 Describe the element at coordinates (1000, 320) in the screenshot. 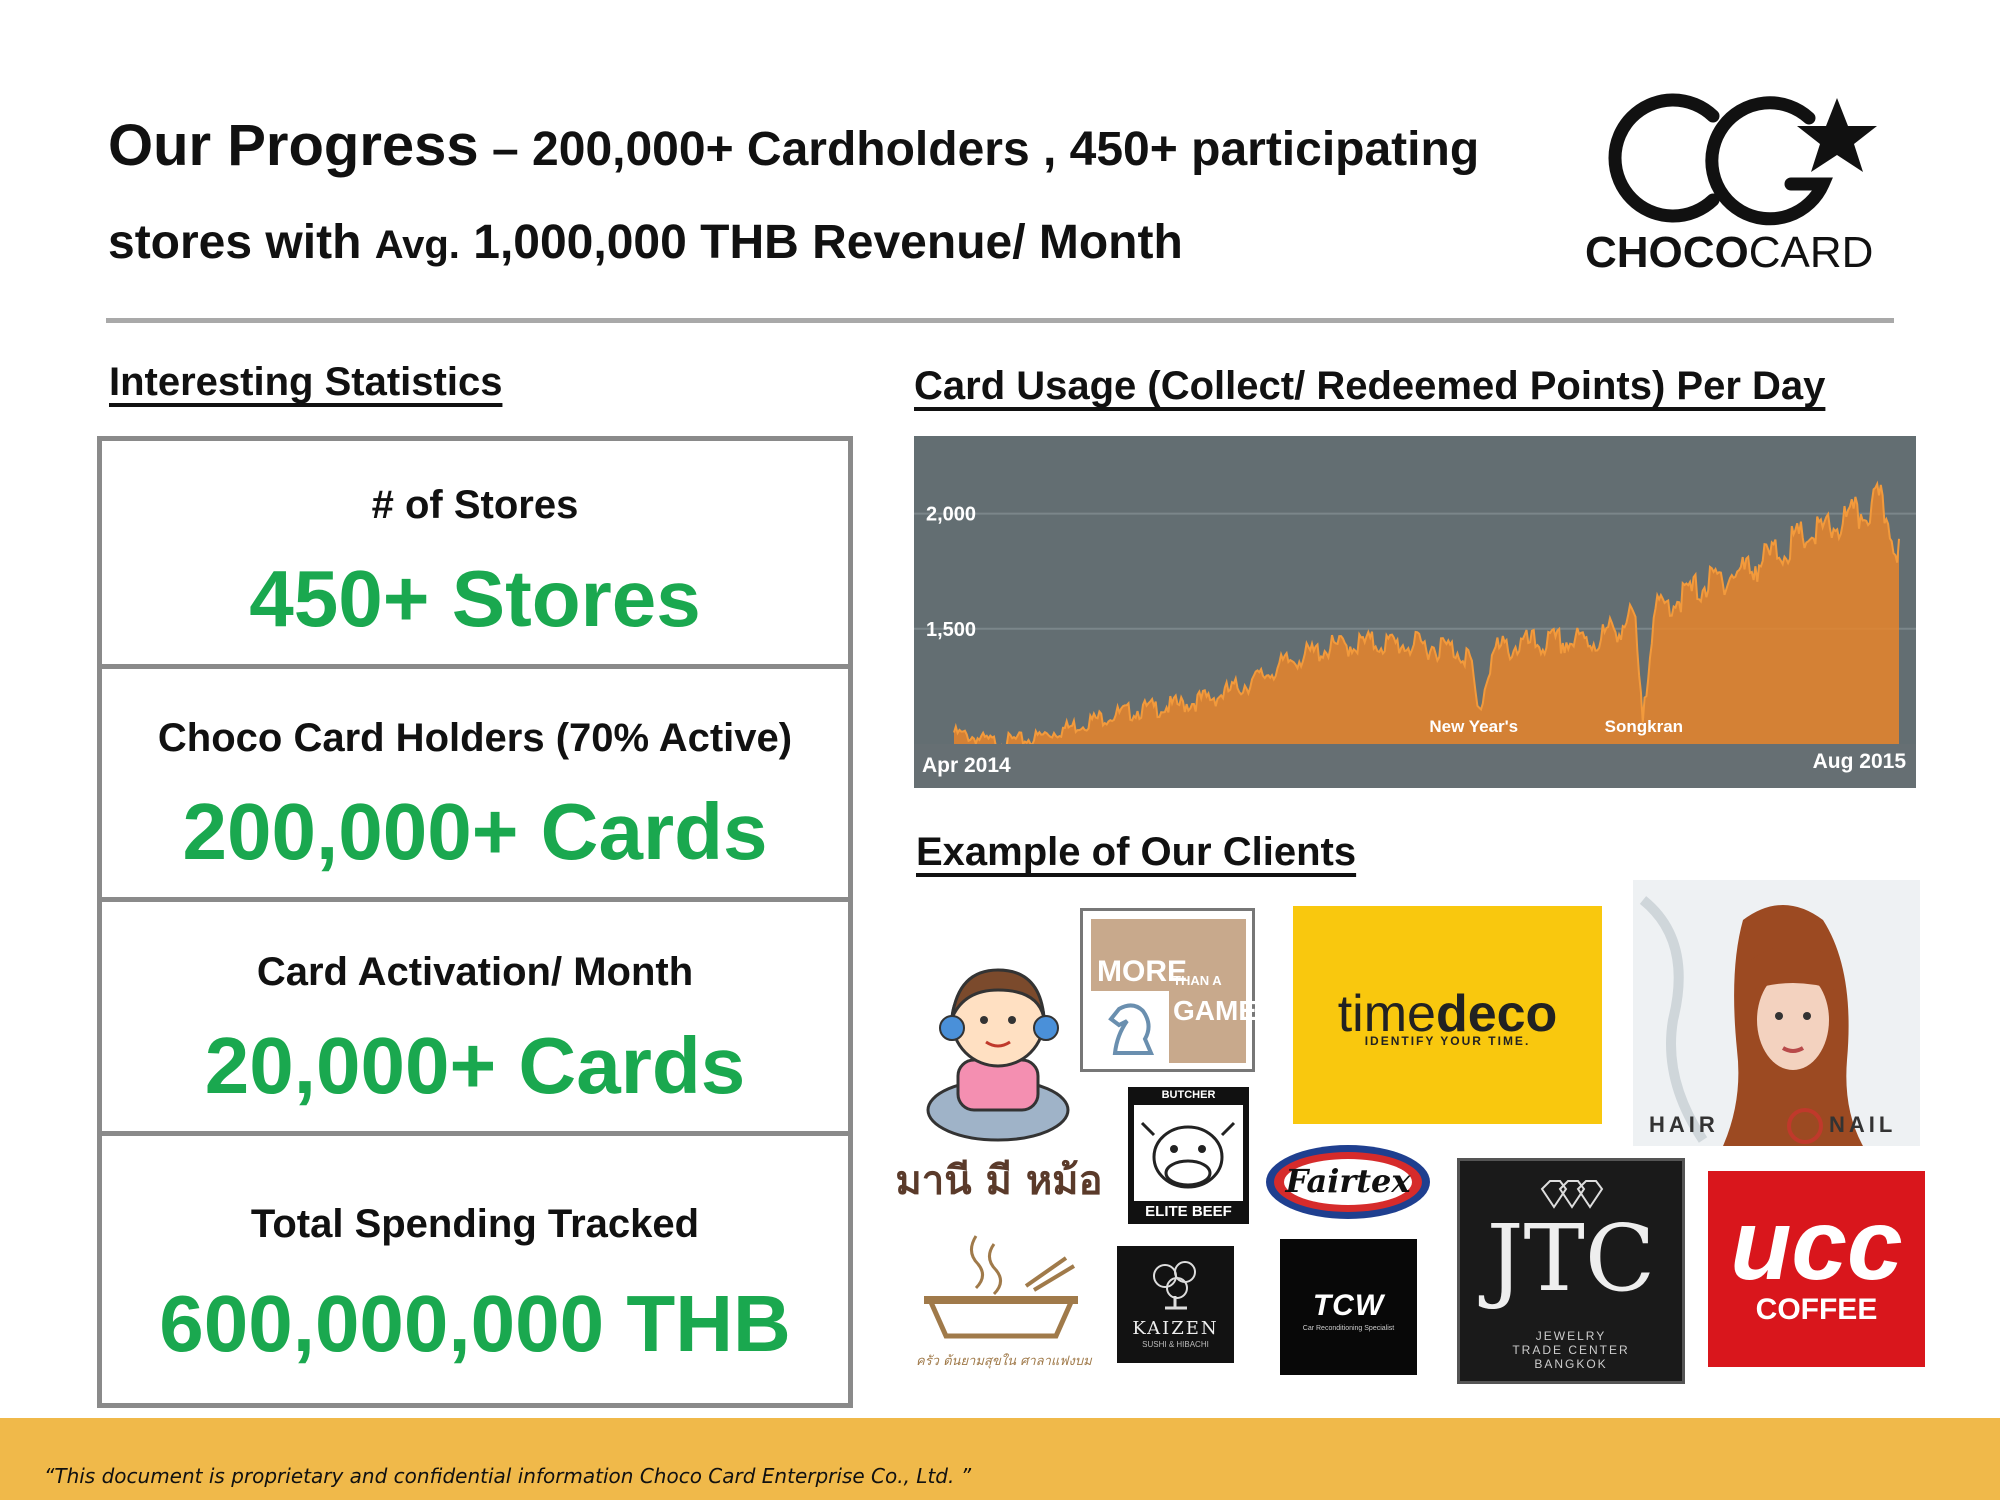

I see `header-divider` at that location.